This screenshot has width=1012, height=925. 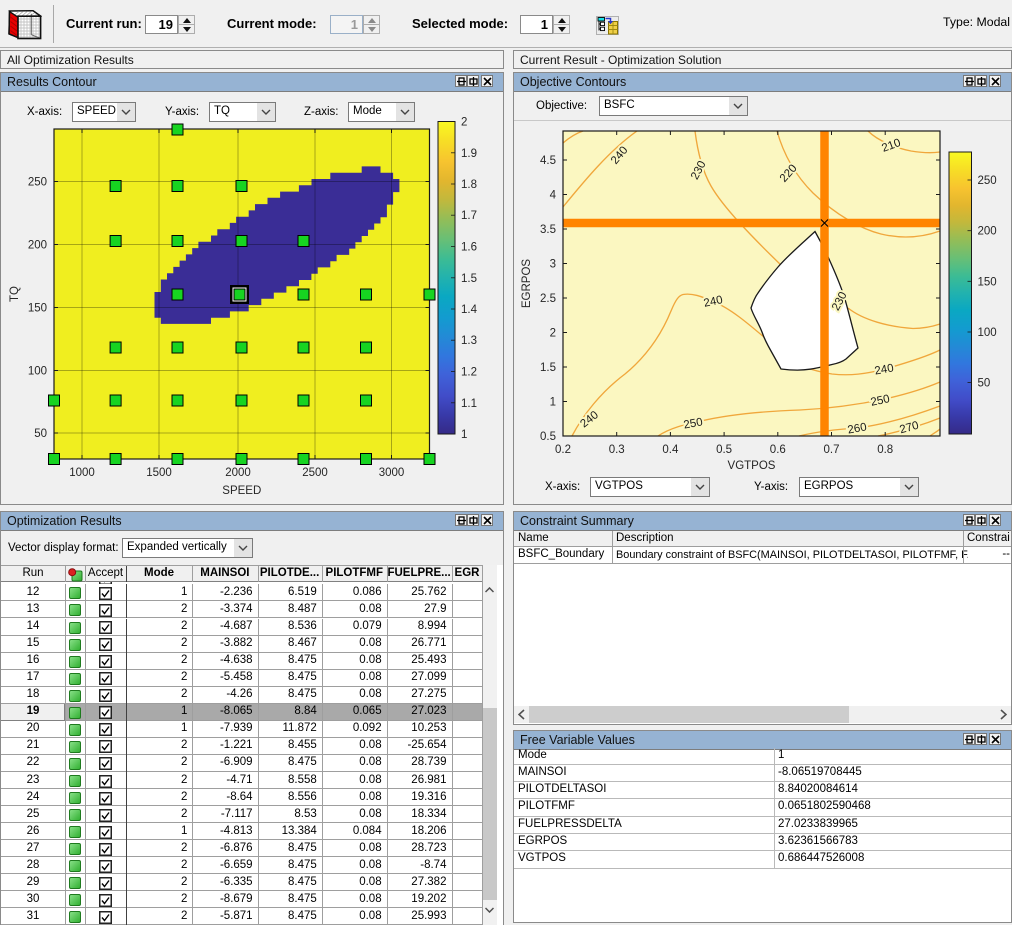 What do you see at coordinates (778, 450) in the screenshot?
I see `svg-text: 0.6` at bounding box center [778, 450].